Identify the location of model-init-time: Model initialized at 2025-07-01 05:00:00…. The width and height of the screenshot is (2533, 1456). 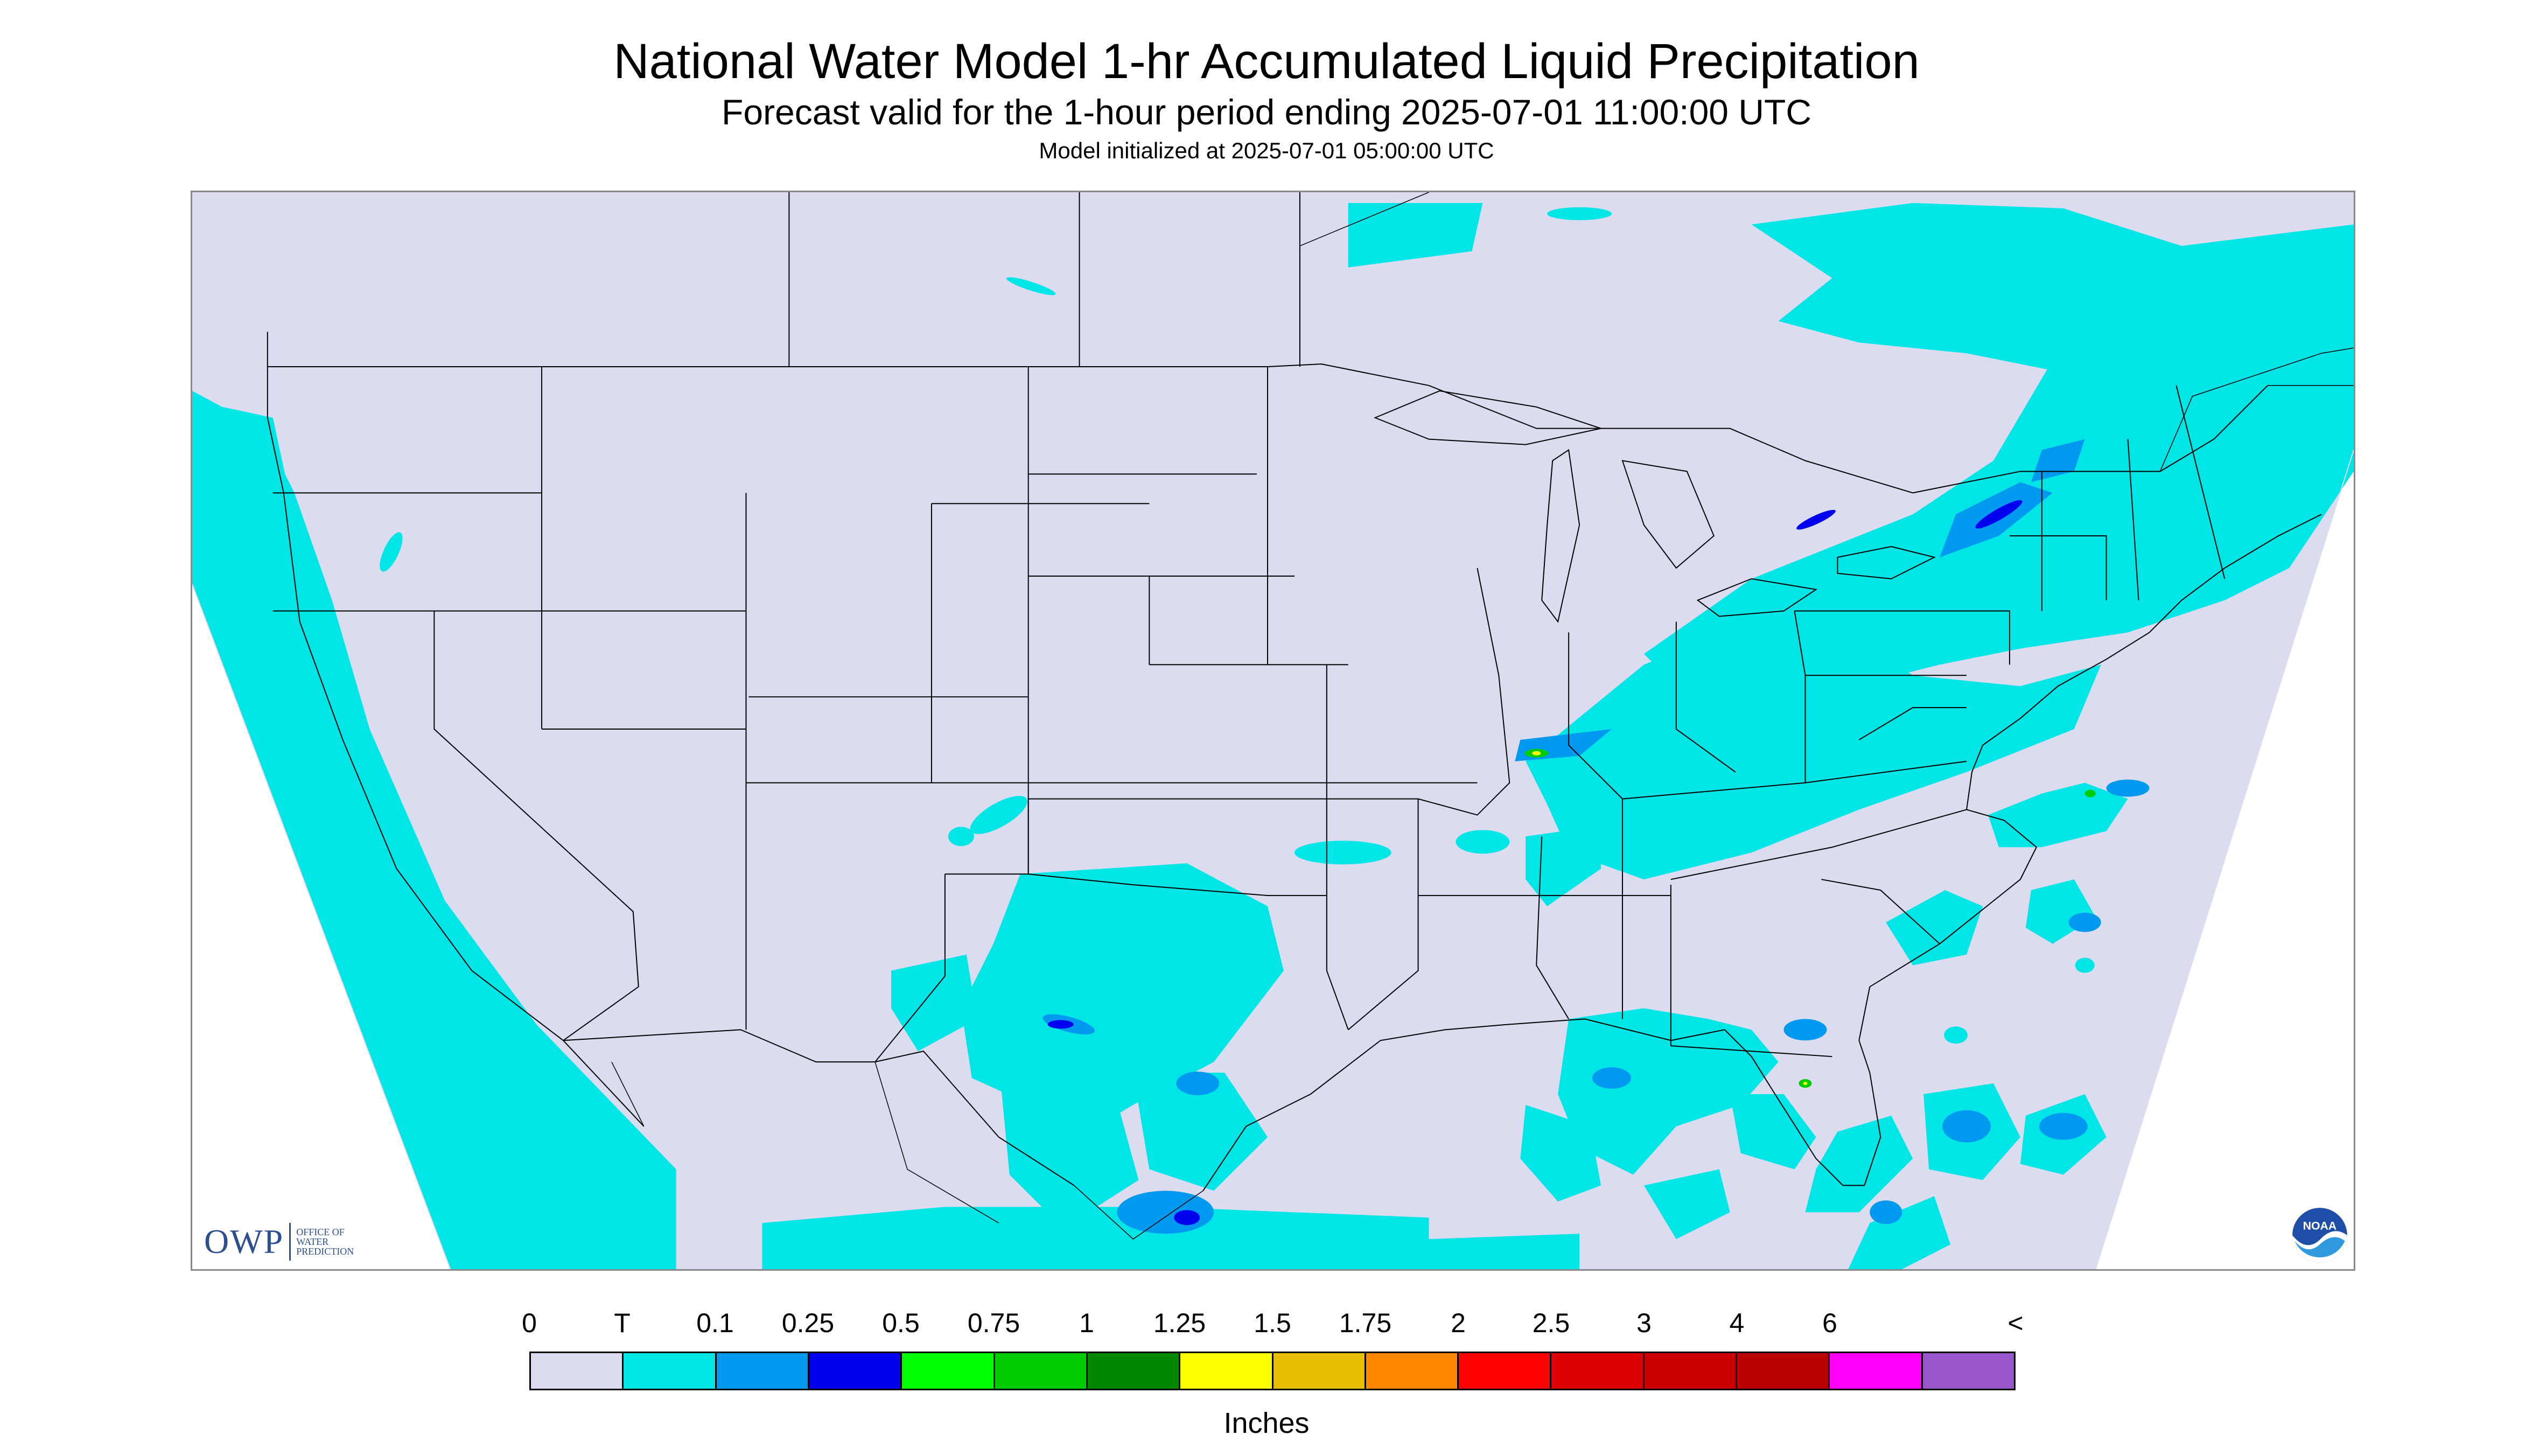
(1266, 150).